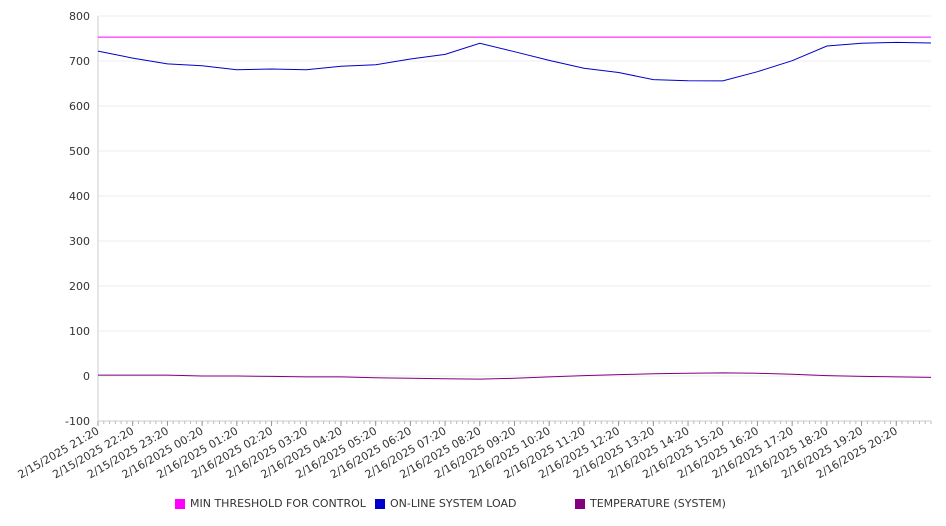 The image size is (946, 526). What do you see at coordinates (380, 503) in the screenshot?
I see `legend-swatch-blue` at bounding box center [380, 503].